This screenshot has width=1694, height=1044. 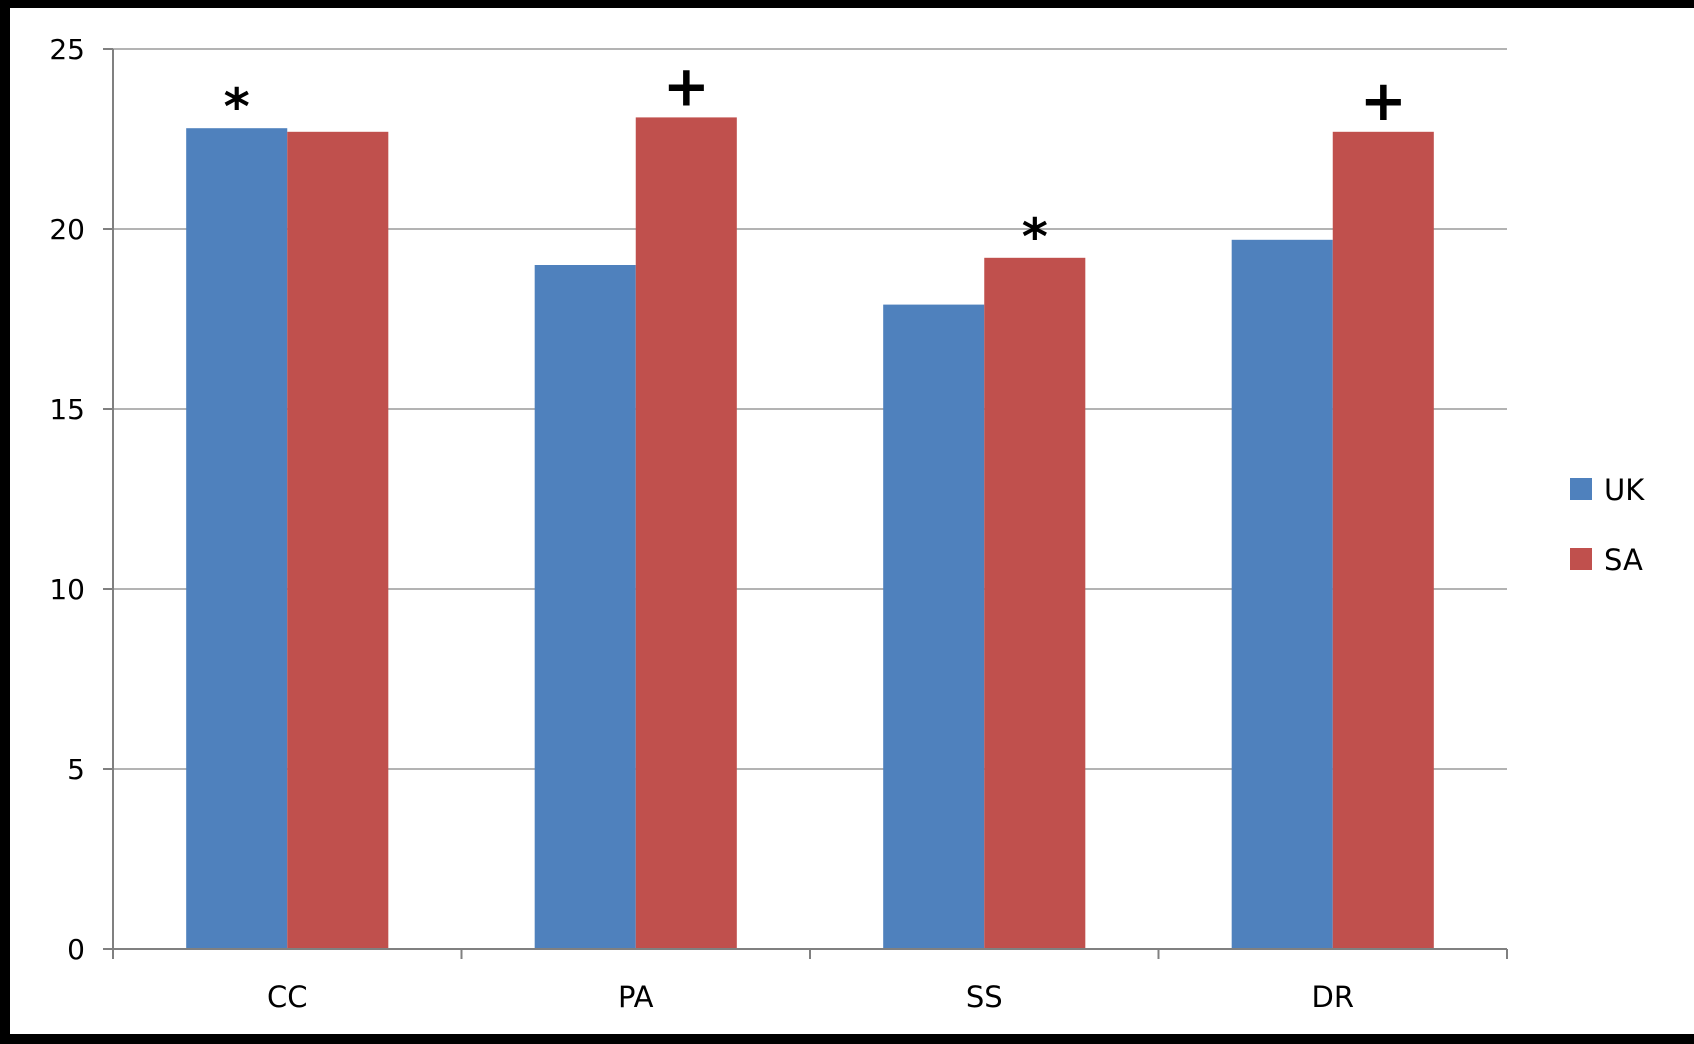 I want to click on bar-uk-cc, so click(x=237, y=538).